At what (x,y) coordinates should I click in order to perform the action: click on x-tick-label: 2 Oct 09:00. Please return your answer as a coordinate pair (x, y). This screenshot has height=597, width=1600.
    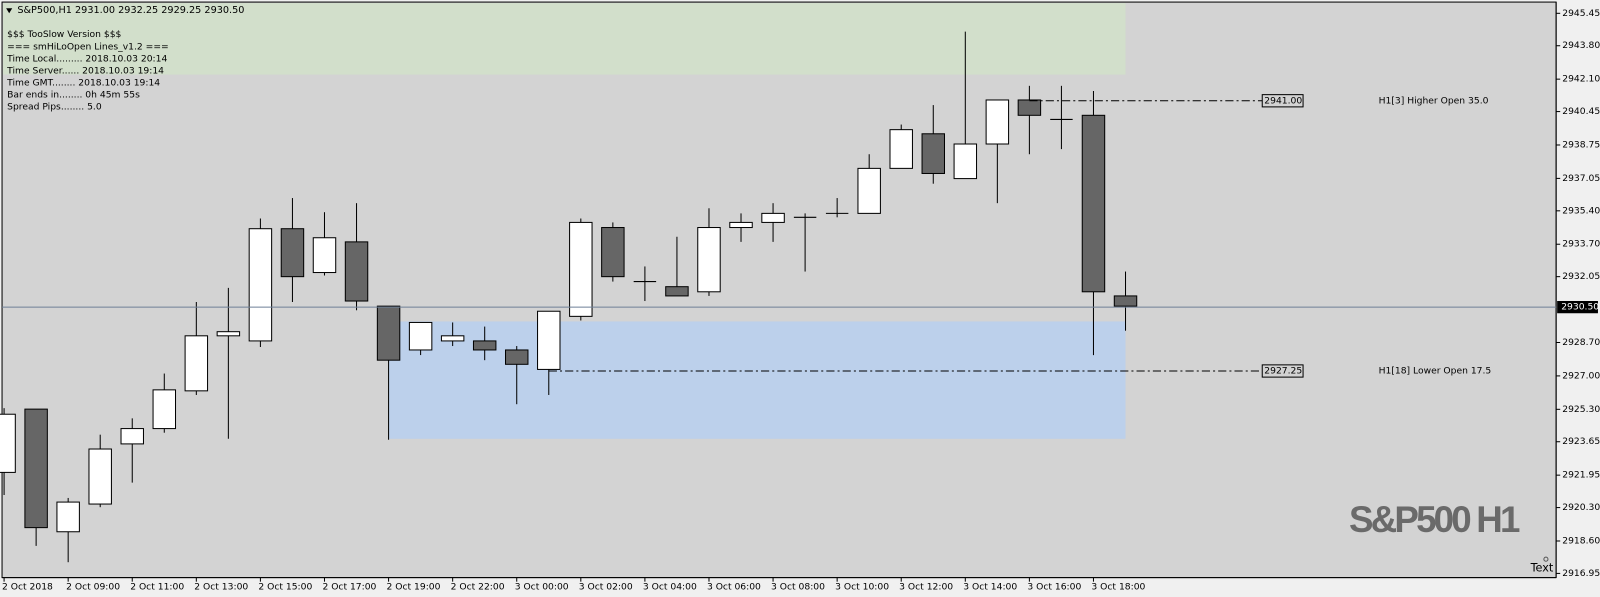
    Looking at the image, I should click on (93, 586).